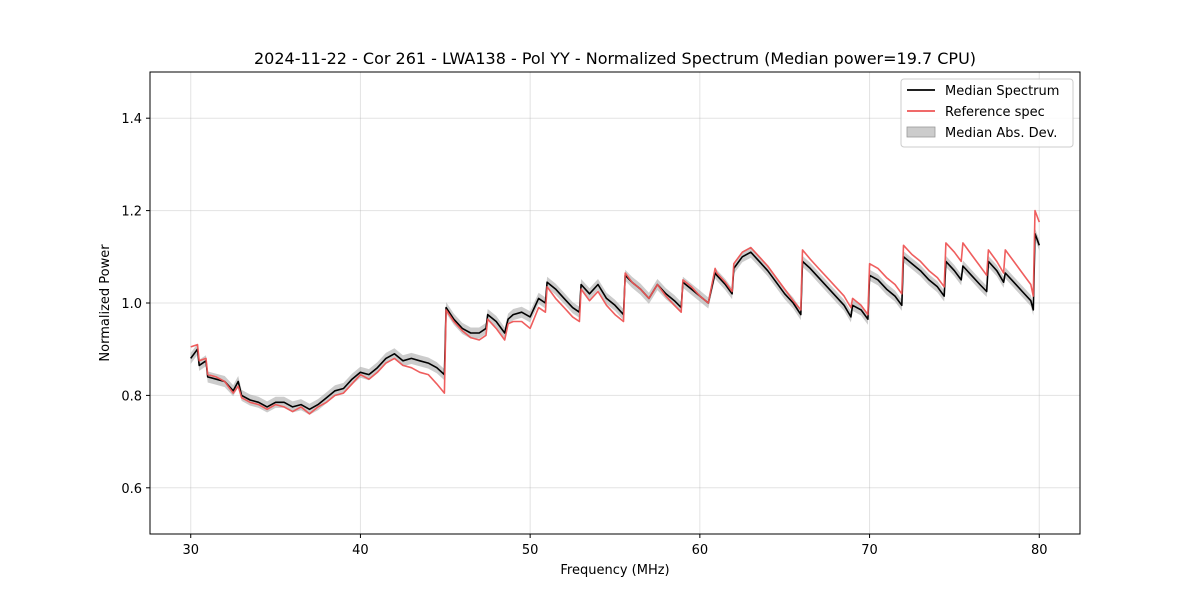 This screenshot has height=600, width=1200. What do you see at coordinates (1001, 133) in the screenshot?
I see `legend-mad-label: Median Abs. Dev.` at bounding box center [1001, 133].